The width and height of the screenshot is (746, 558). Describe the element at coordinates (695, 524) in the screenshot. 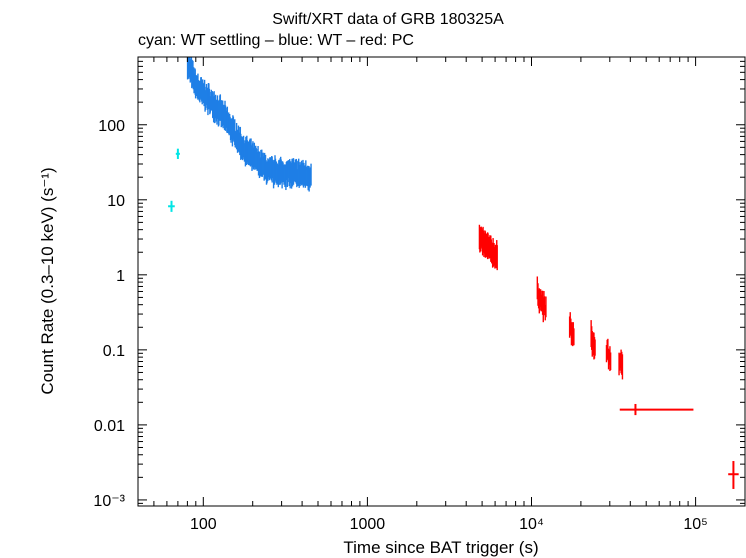

I see `x-tick-label: 10⁵` at that location.